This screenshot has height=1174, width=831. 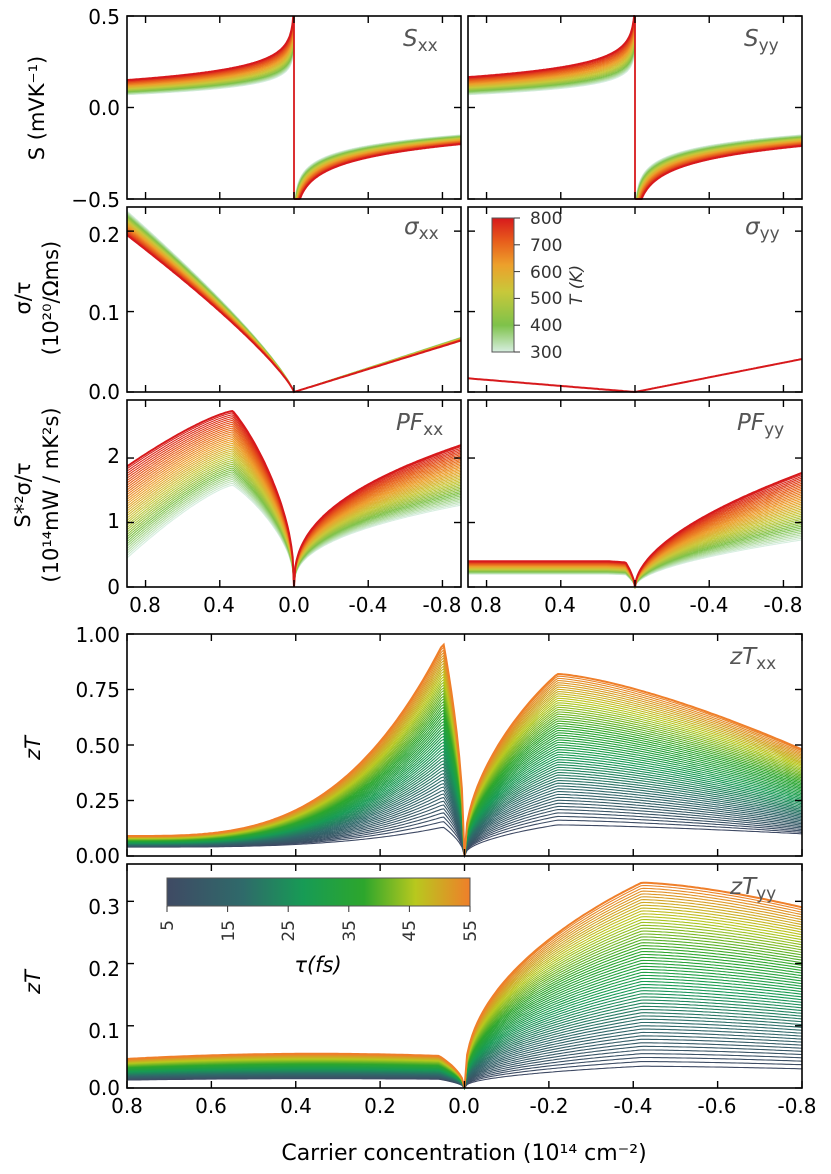 What do you see at coordinates (716, 1106) in the screenshot?
I see `xtick-label: -0.6` at bounding box center [716, 1106].